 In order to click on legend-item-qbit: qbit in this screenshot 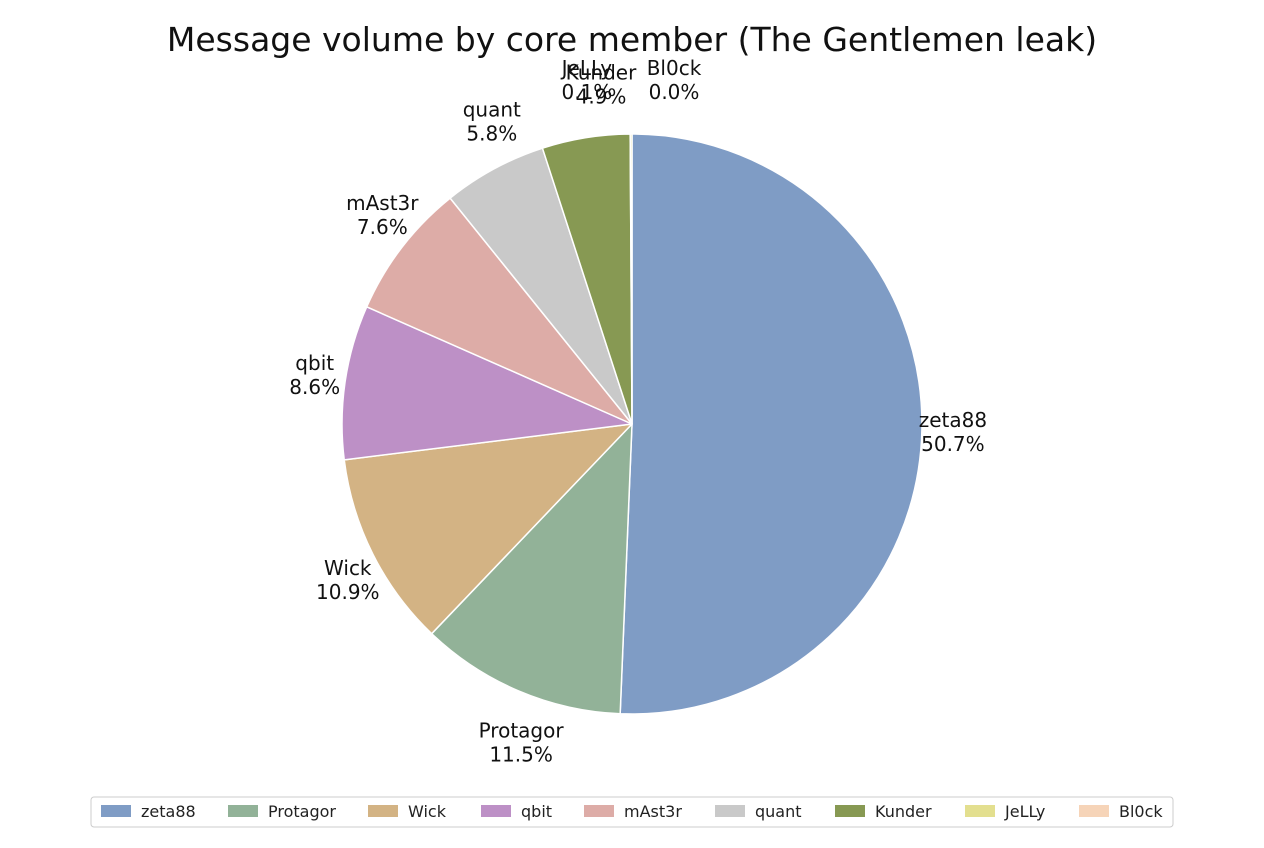, I will do `click(516, 811)`.